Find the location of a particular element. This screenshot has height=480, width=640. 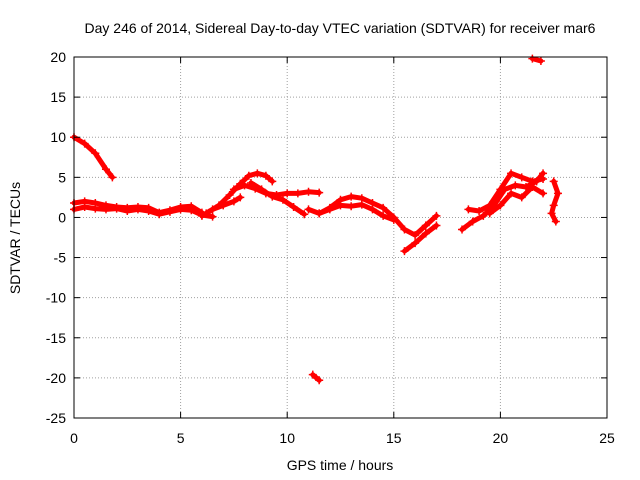

series-s7 is located at coordinates (277, 198).